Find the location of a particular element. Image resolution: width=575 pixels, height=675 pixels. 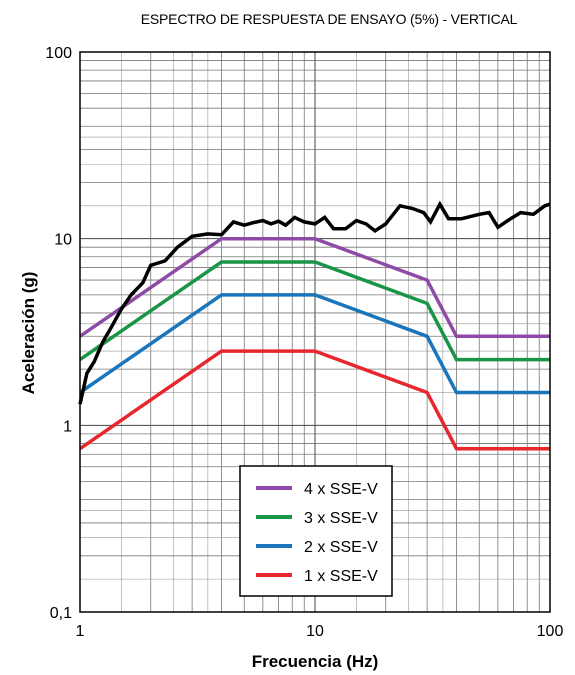

y-tick-label: 0,1 is located at coordinates (61, 613).